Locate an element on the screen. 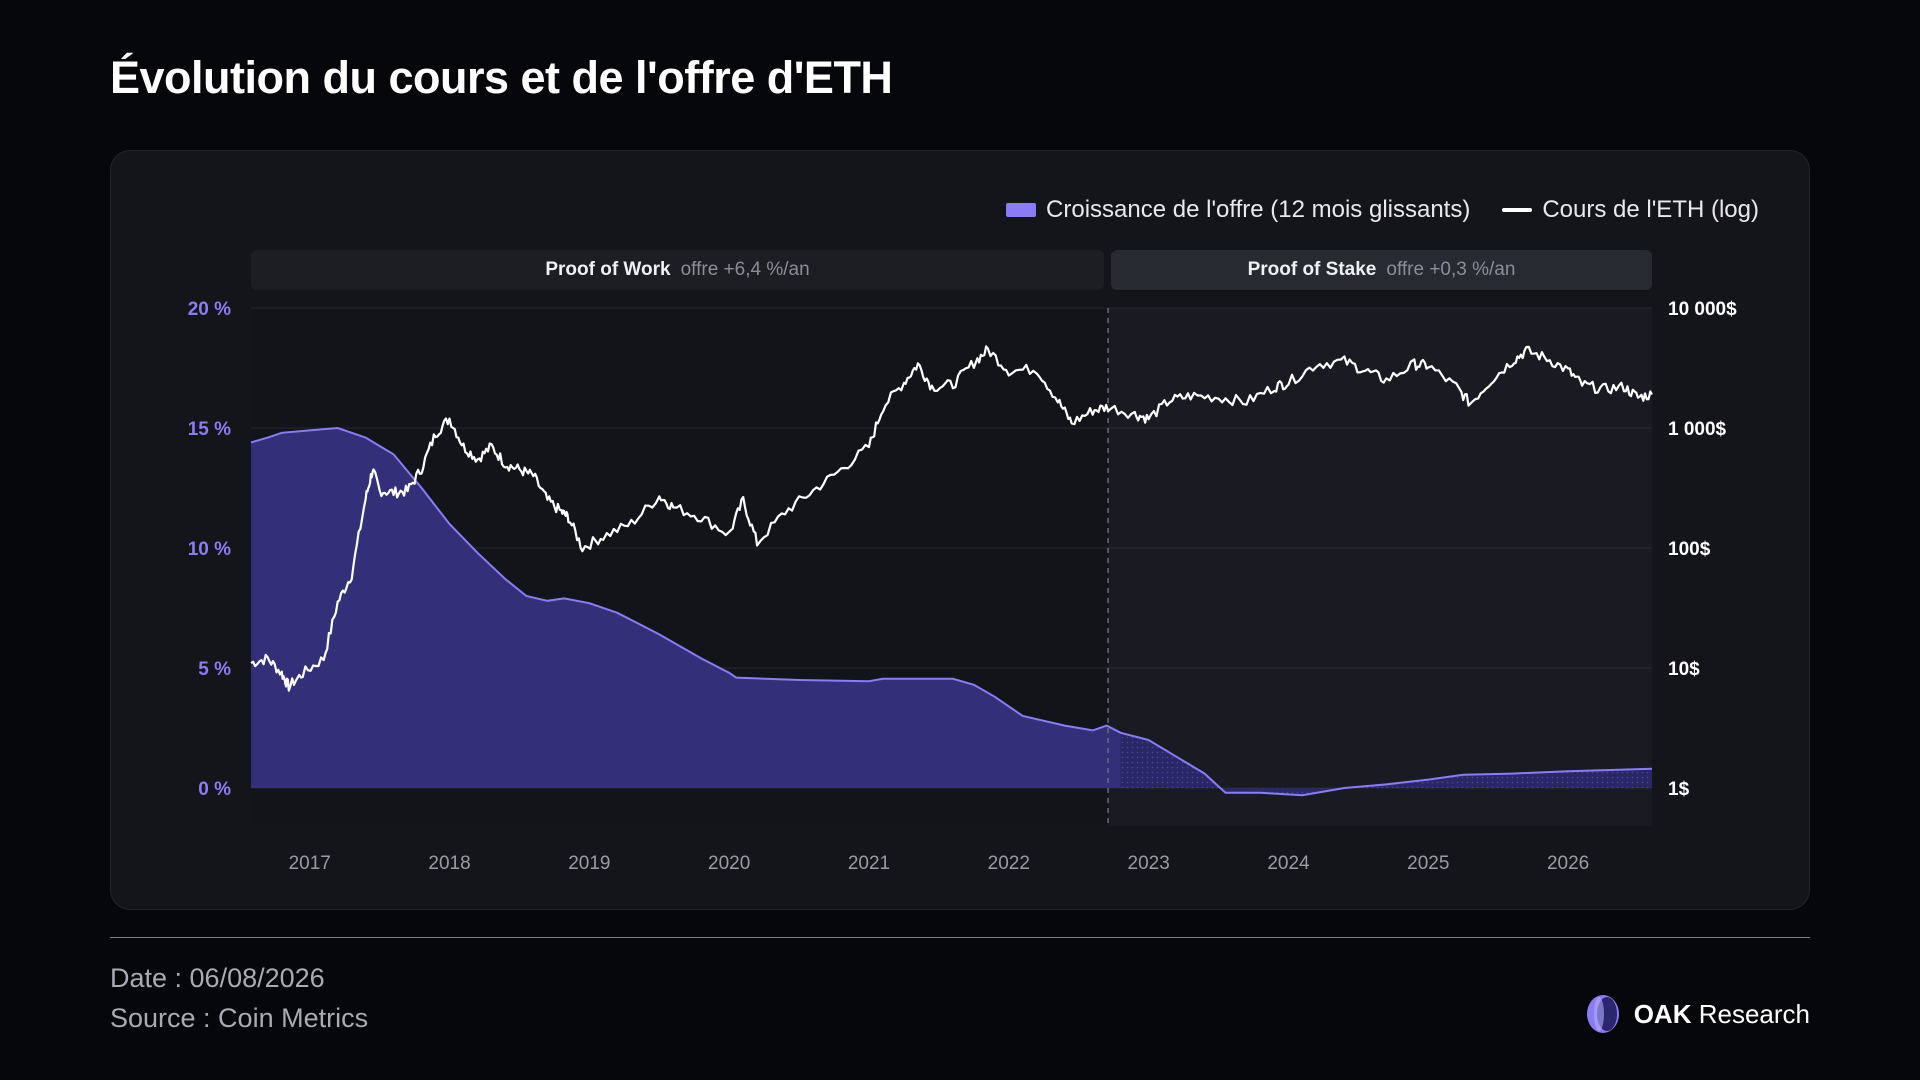  left-axis-tick-label: 20 % is located at coordinates (209, 309).